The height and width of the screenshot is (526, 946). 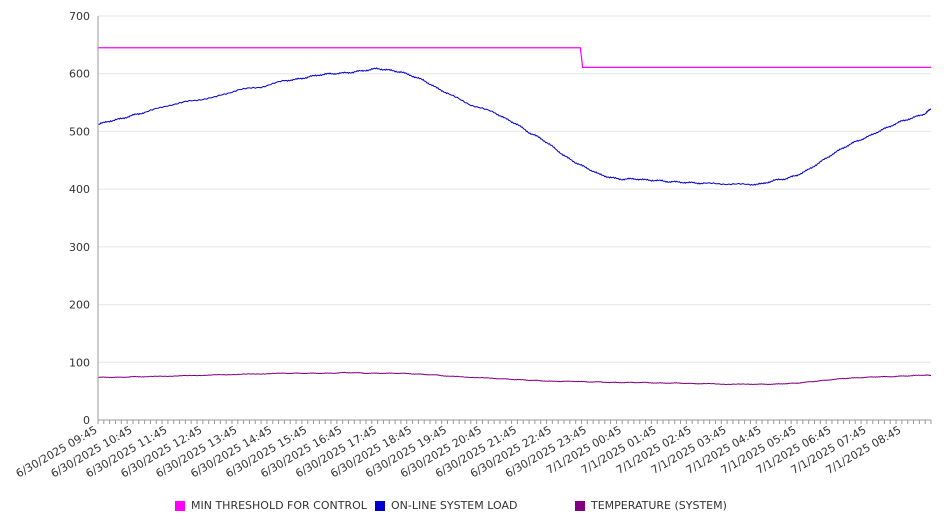 I want to click on series-line-min-threshold, so click(x=514, y=57).